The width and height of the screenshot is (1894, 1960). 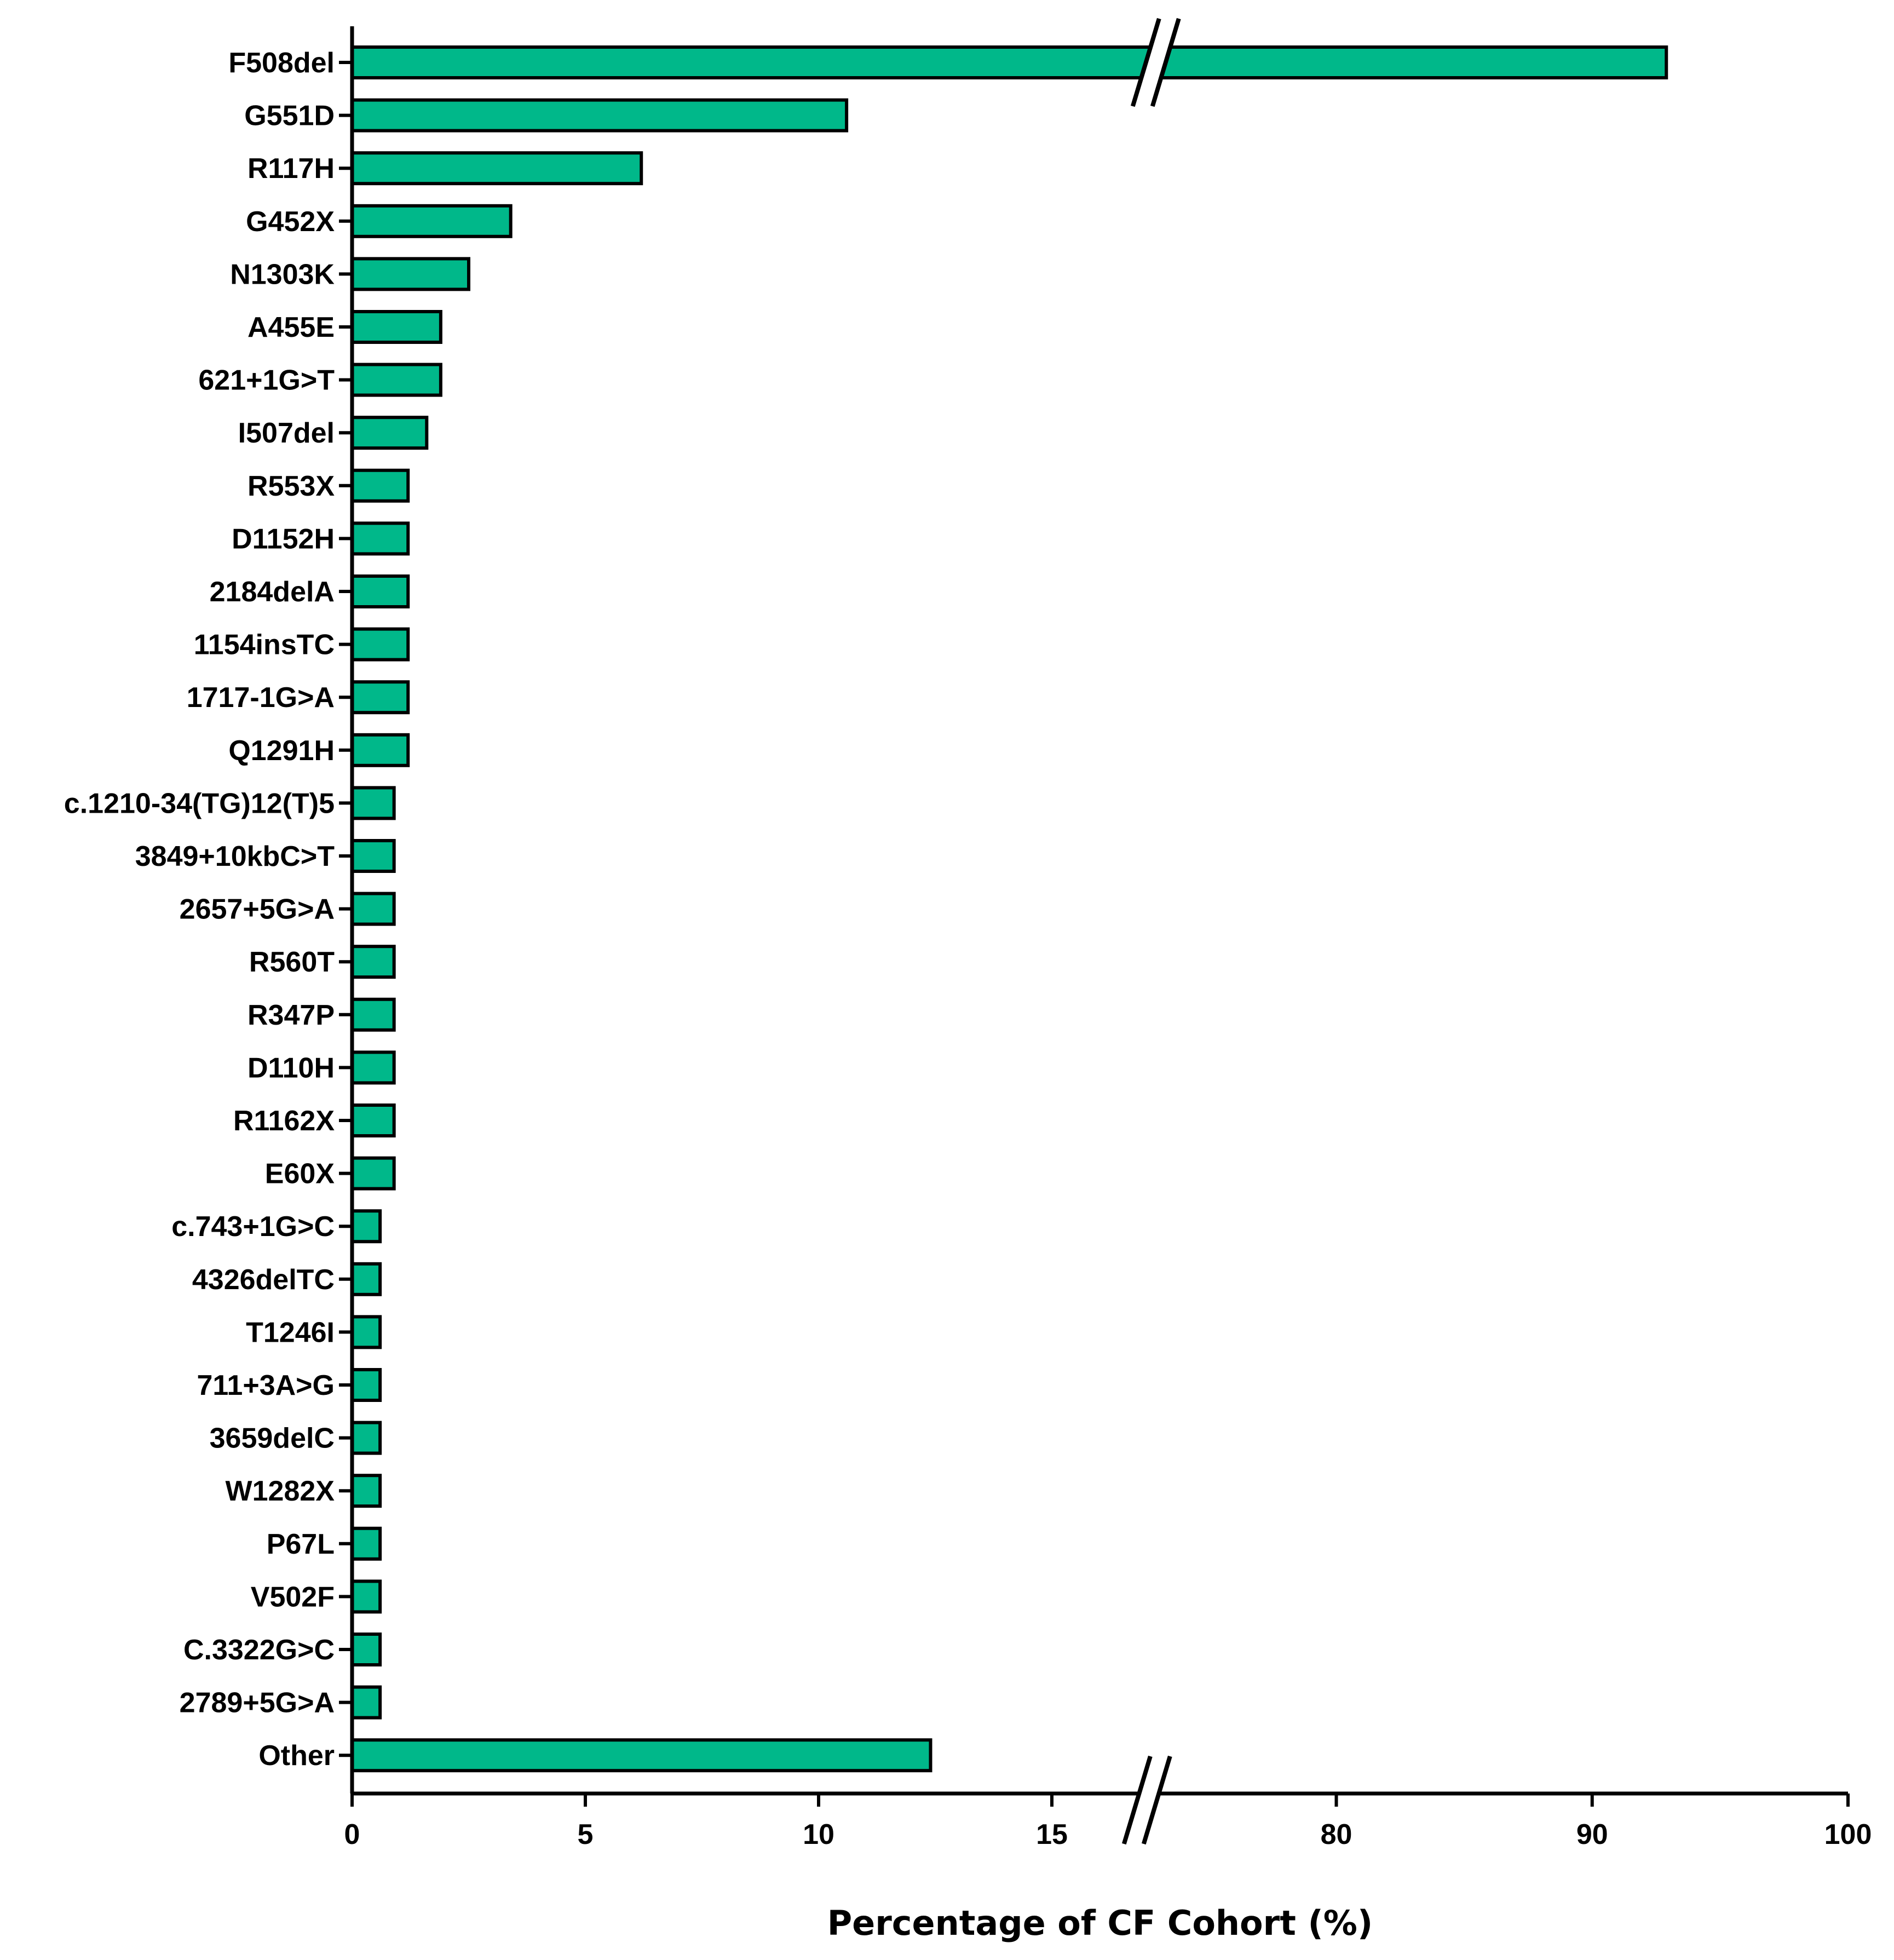 I want to click on x-tick-label-2: 10, so click(x=818, y=1834).